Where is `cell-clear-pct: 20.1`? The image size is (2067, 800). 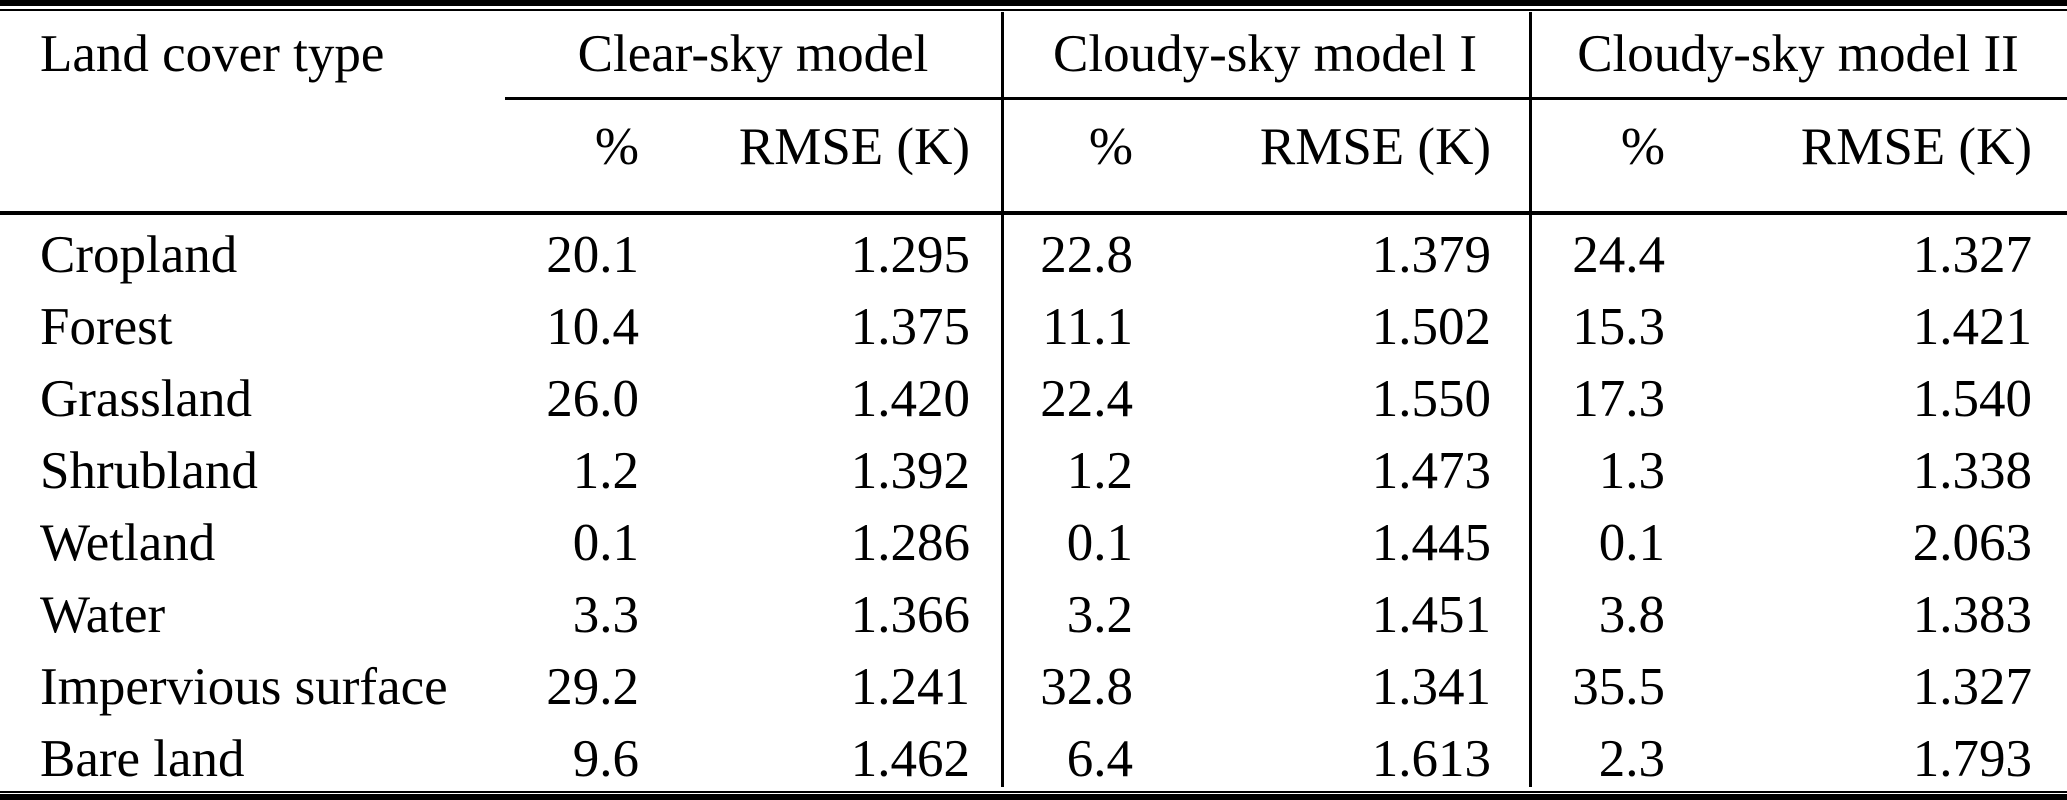
cell-clear-pct: 20.1 is located at coordinates (592, 255).